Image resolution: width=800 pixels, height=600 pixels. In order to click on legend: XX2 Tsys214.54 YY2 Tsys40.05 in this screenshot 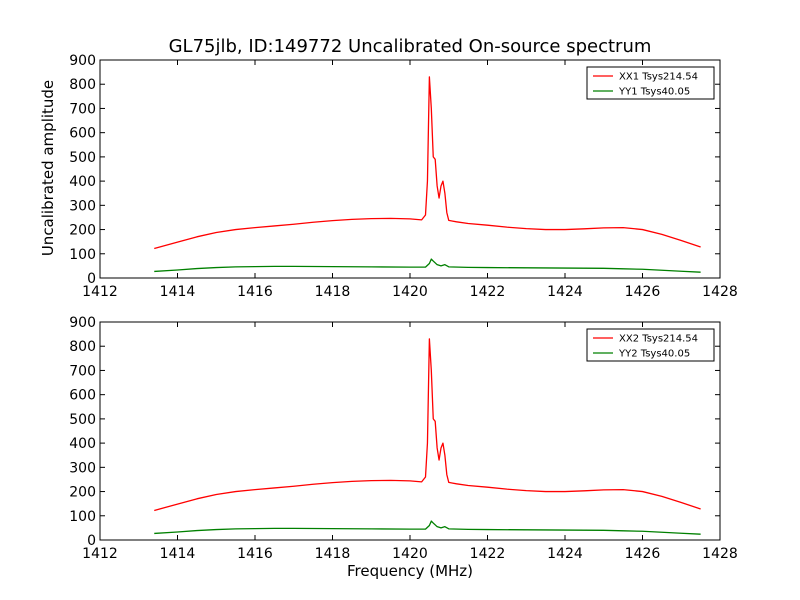, I will do `click(650, 345)`.